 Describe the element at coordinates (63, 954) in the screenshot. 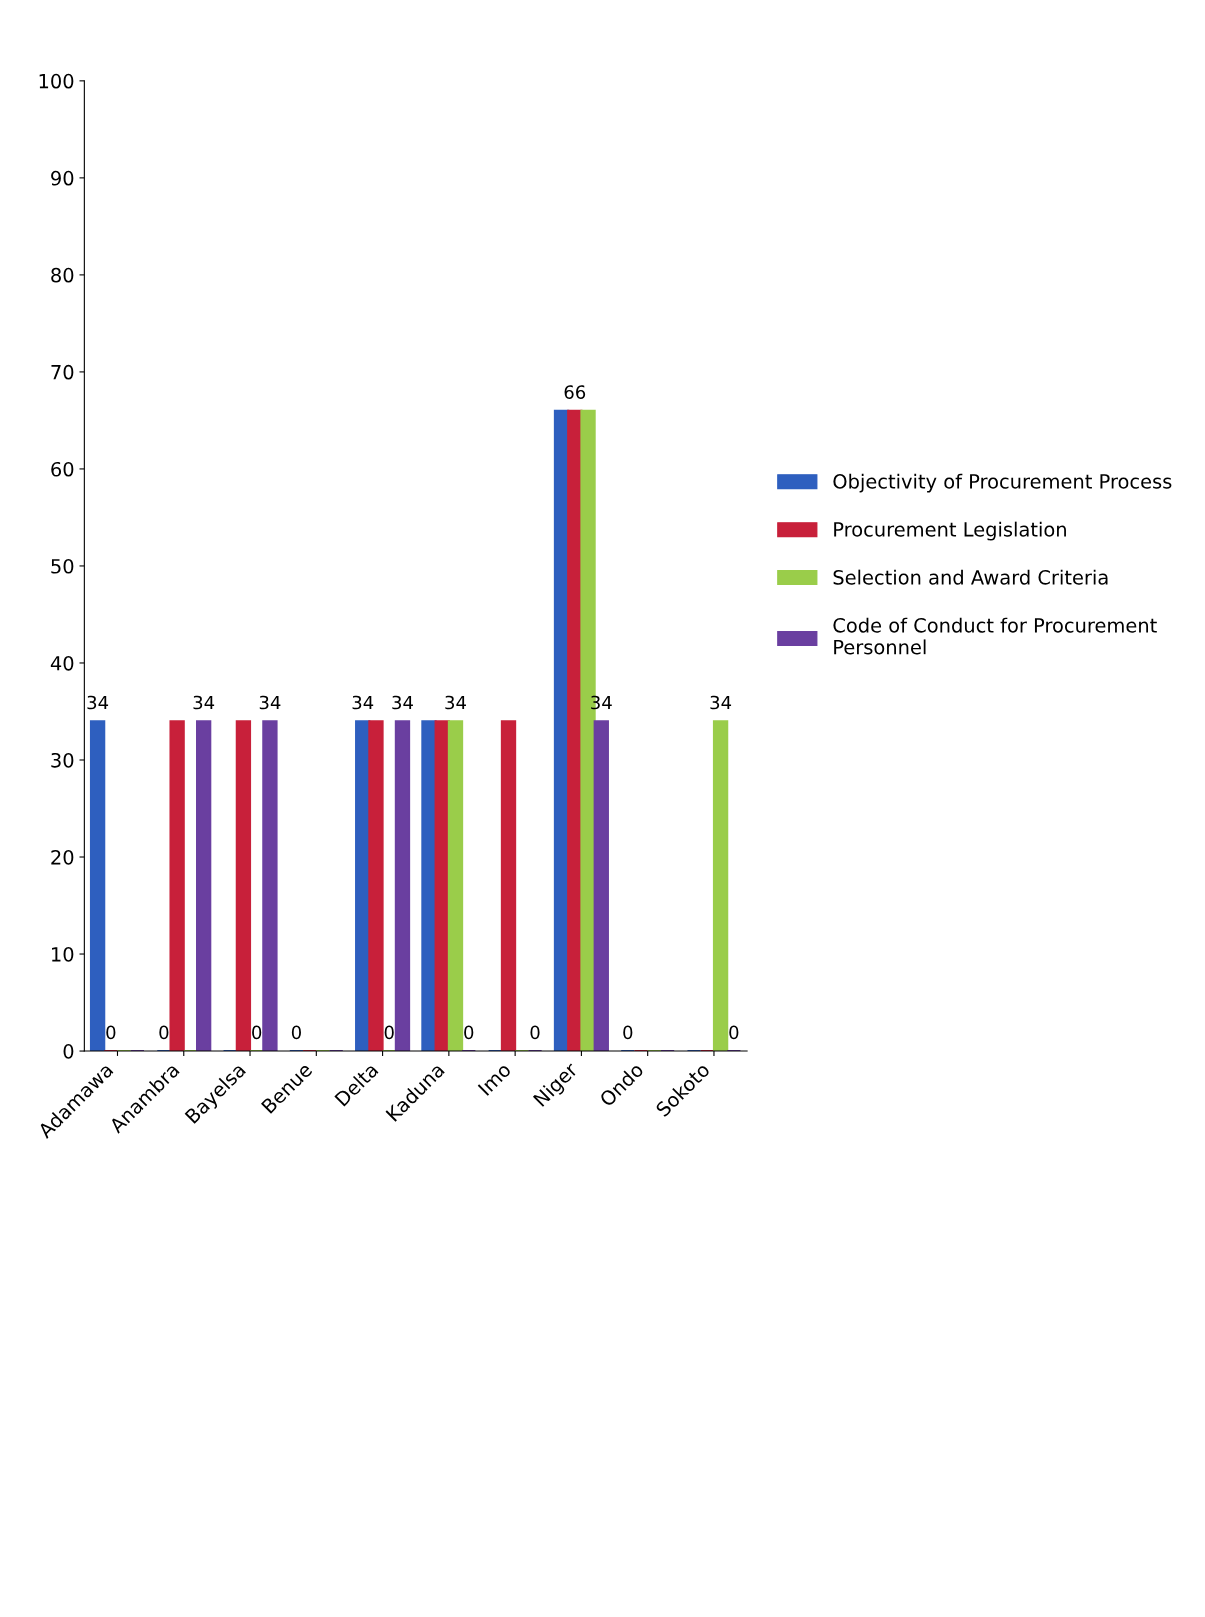

I see `y-tick-label: 10` at that location.